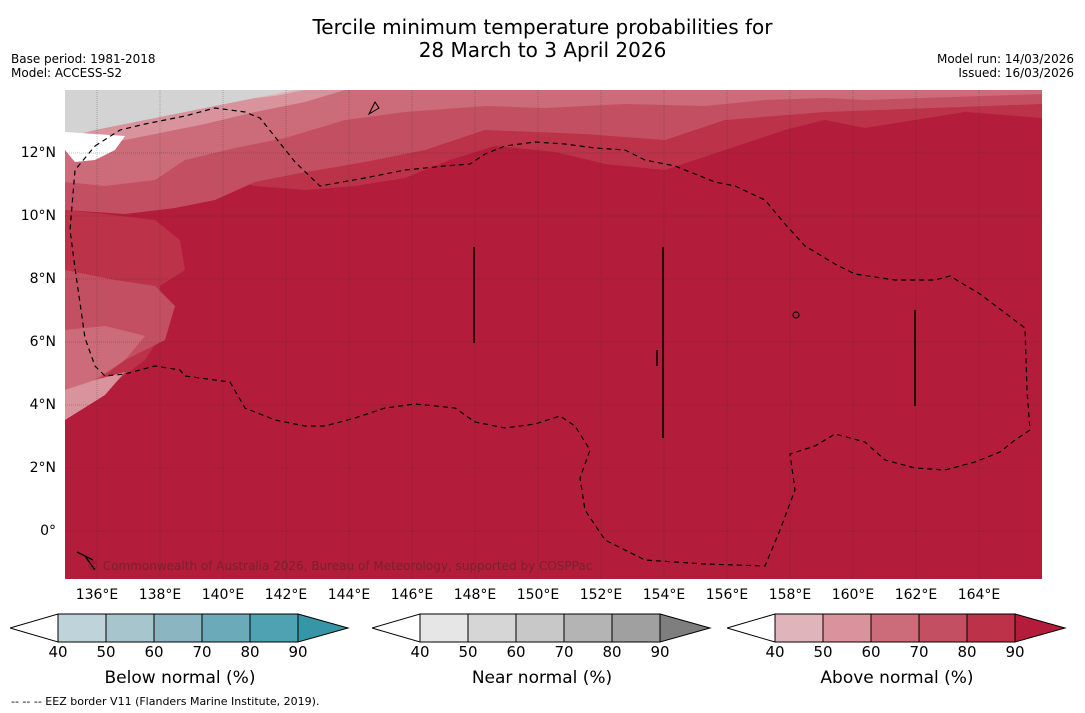  Describe the element at coordinates (349, 595) in the screenshot. I see `lon-label-144e: 144°E` at that location.